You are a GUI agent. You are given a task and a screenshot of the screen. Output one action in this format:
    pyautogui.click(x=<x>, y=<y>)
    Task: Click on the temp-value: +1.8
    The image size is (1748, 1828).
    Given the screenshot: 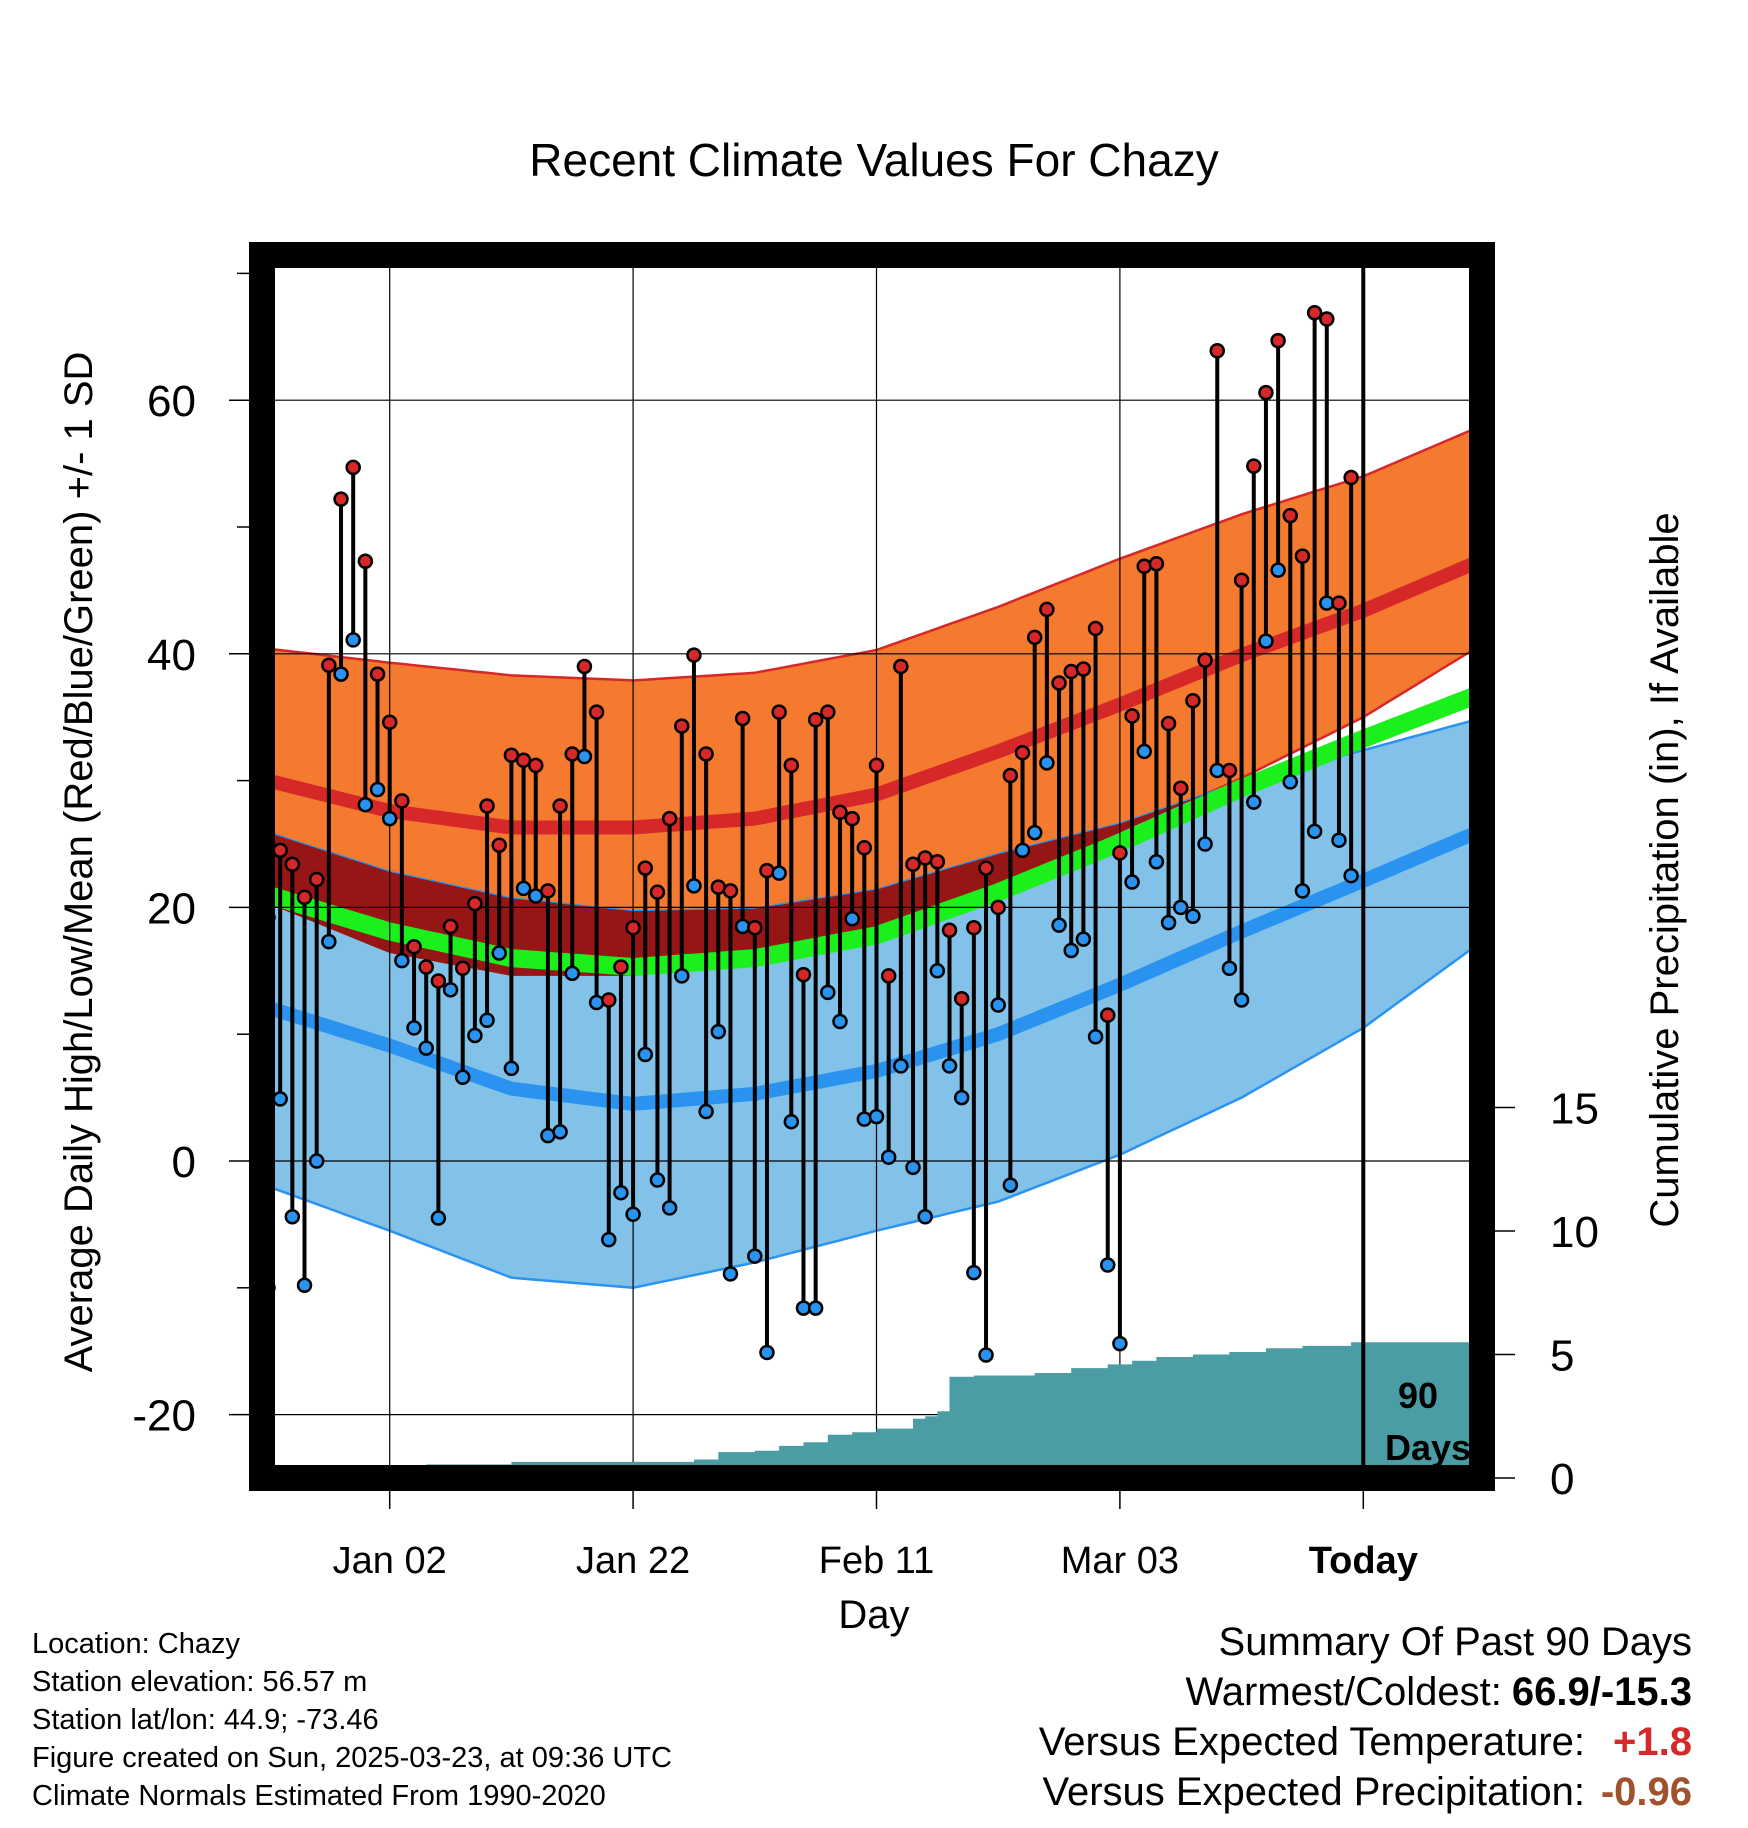 What is the action you would take?
    pyautogui.click(x=1652, y=1742)
    